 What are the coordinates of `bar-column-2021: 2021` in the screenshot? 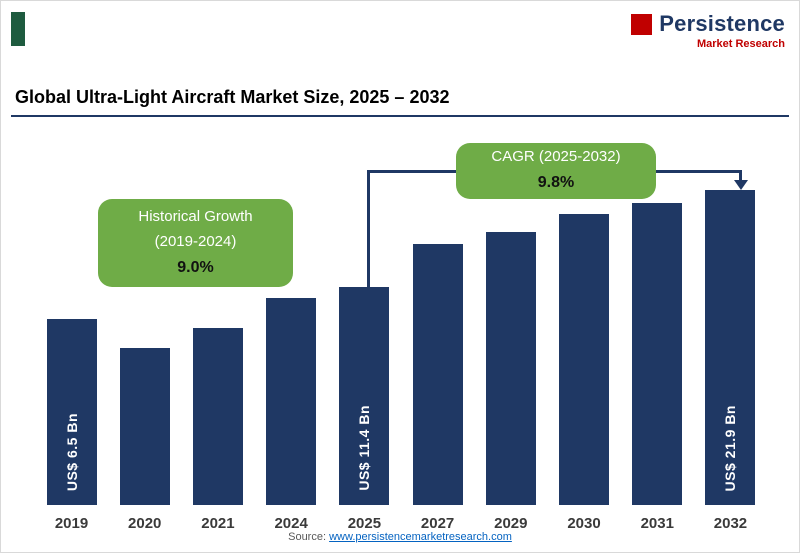 It's located at (217, 430).